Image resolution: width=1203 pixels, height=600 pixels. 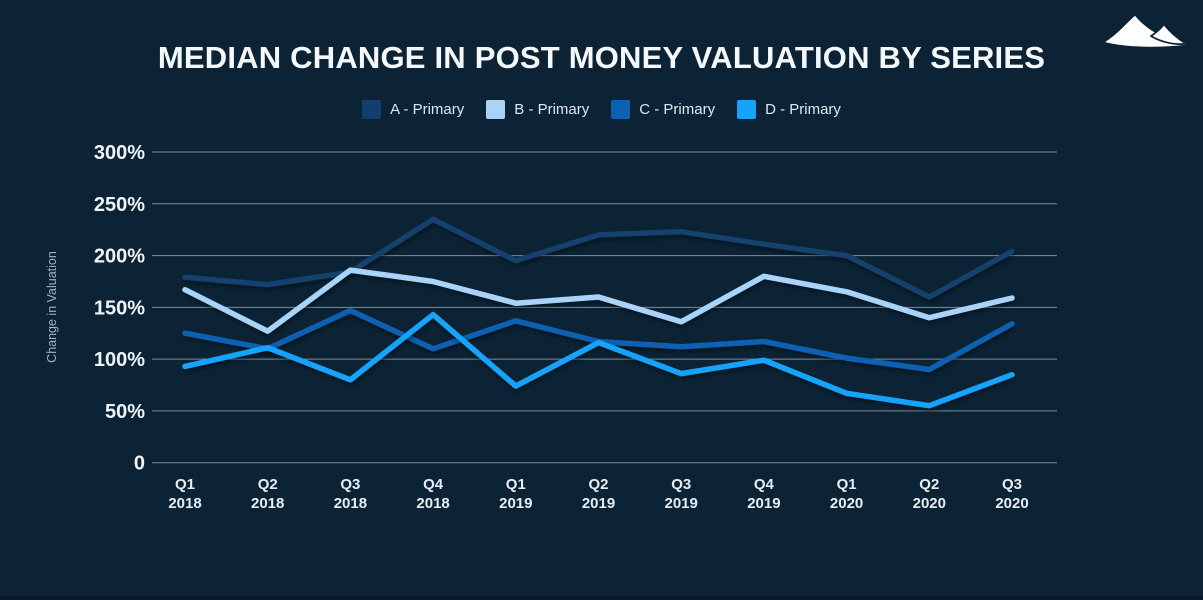 I want to click on x-tick-label: Q1 2020, so click(x=846, y=494).